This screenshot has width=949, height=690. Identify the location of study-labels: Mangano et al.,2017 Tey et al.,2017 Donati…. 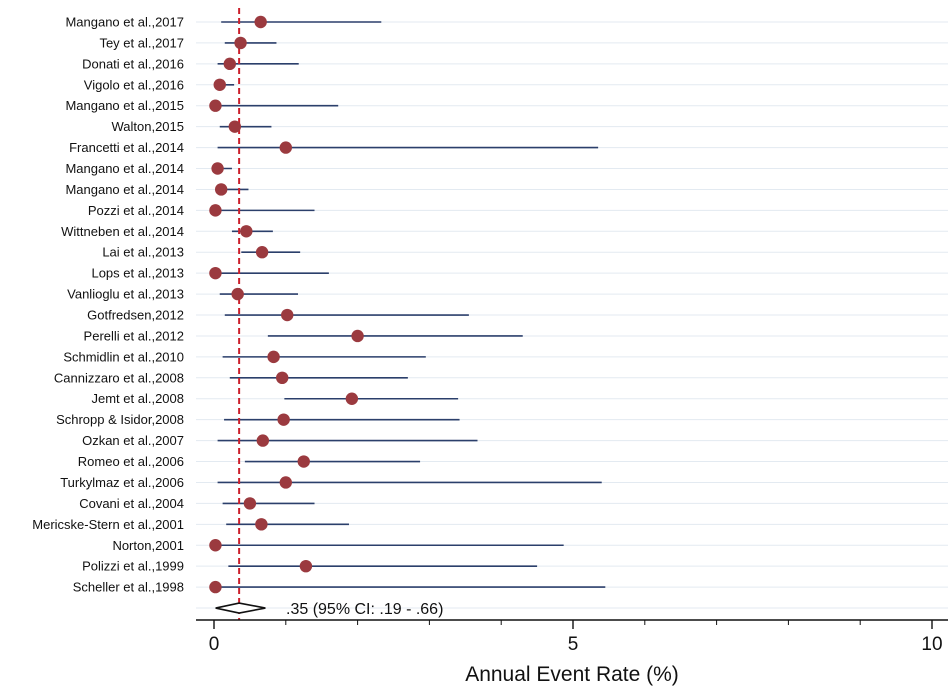
(108, 305).